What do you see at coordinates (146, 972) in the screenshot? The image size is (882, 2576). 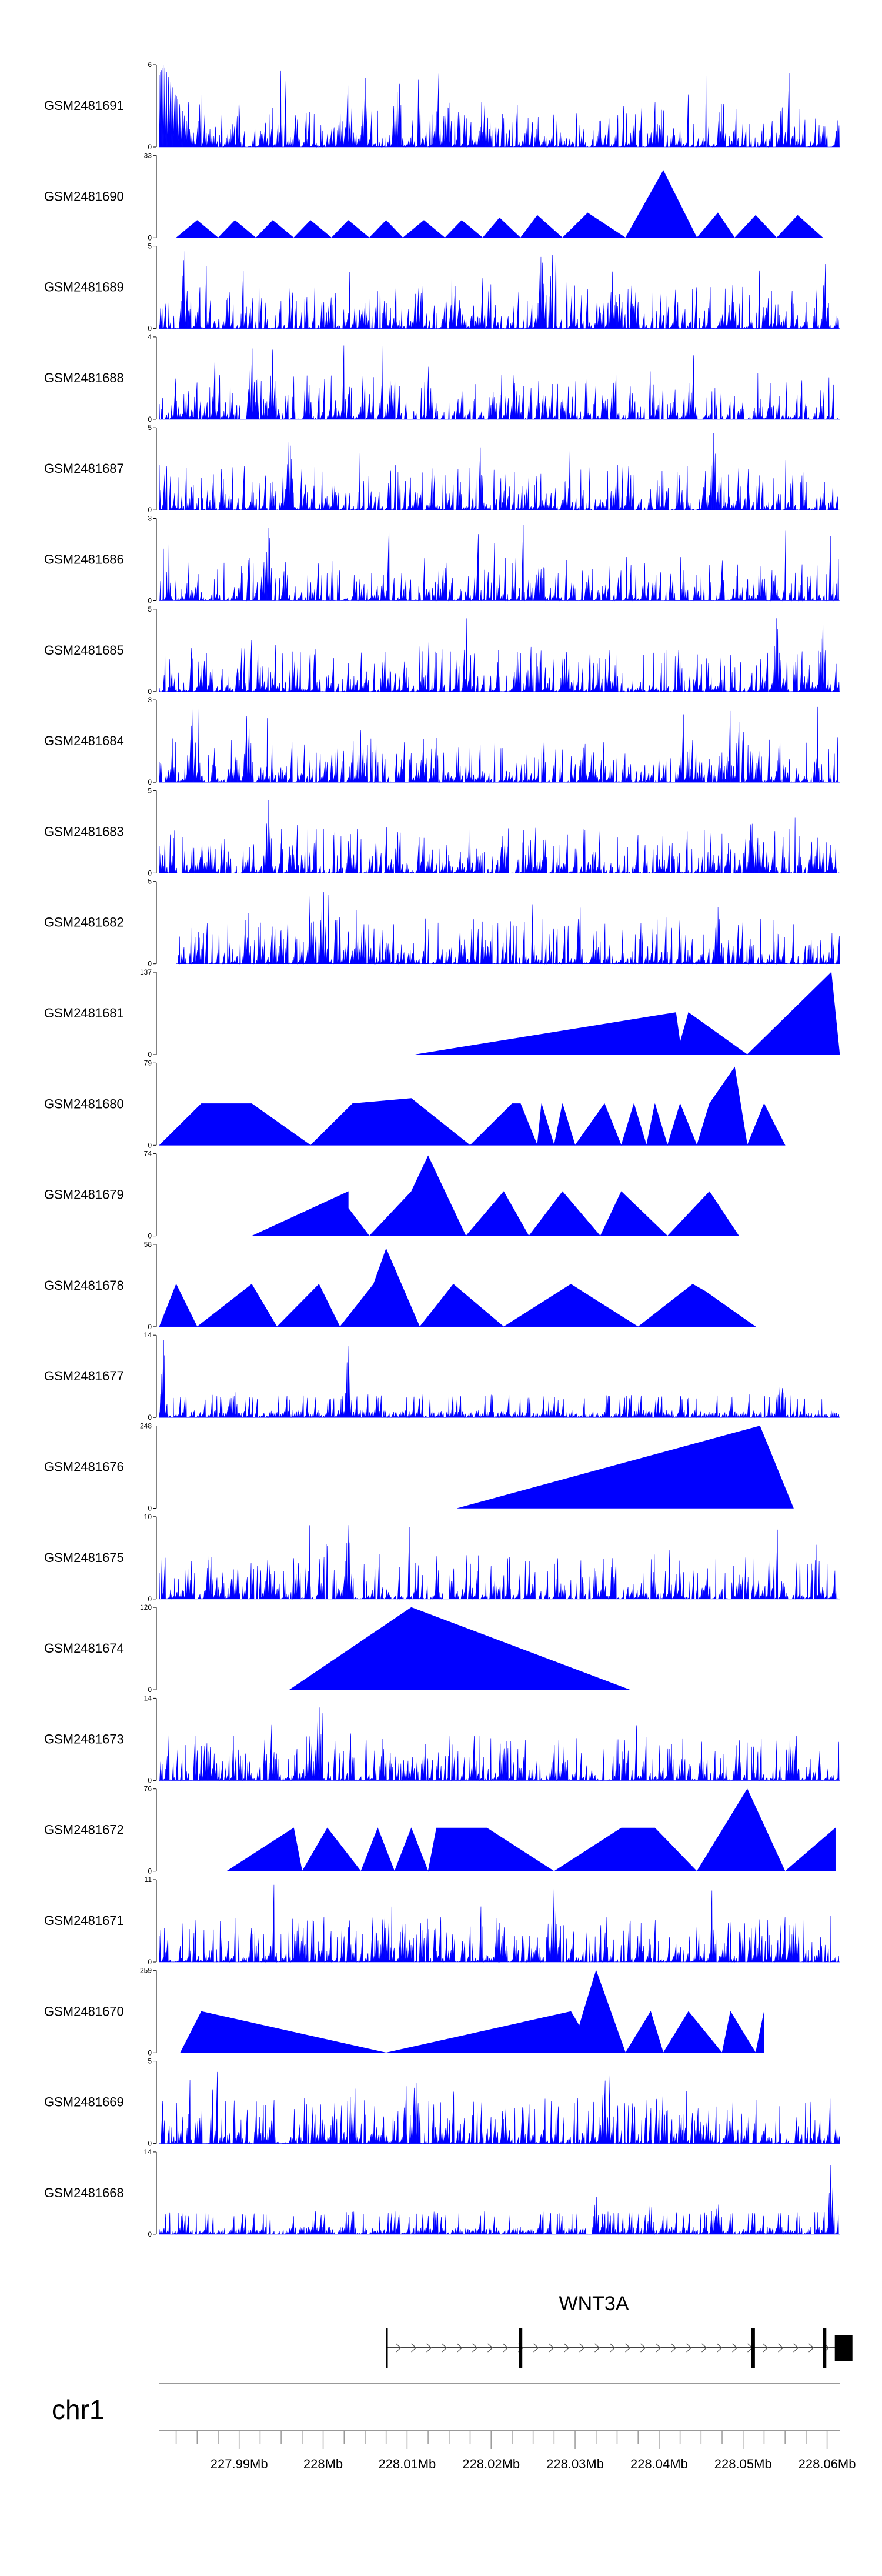 I see `y-max-label: 137` at bounding box center [146, 972].